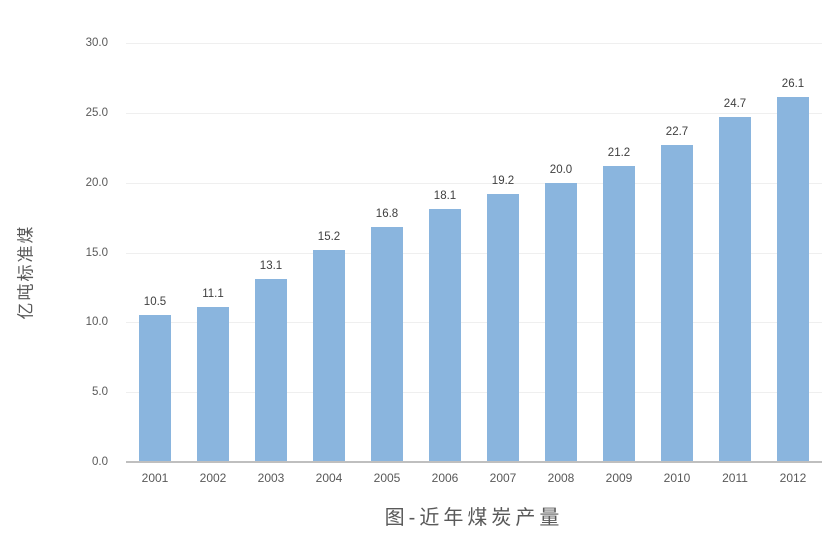 This screenshot has width=838, height=550. What do you see at coordinates (213, 293) in the screenshot?
I see `bar-value-label: 11.1` at bounding box center [213, 293].